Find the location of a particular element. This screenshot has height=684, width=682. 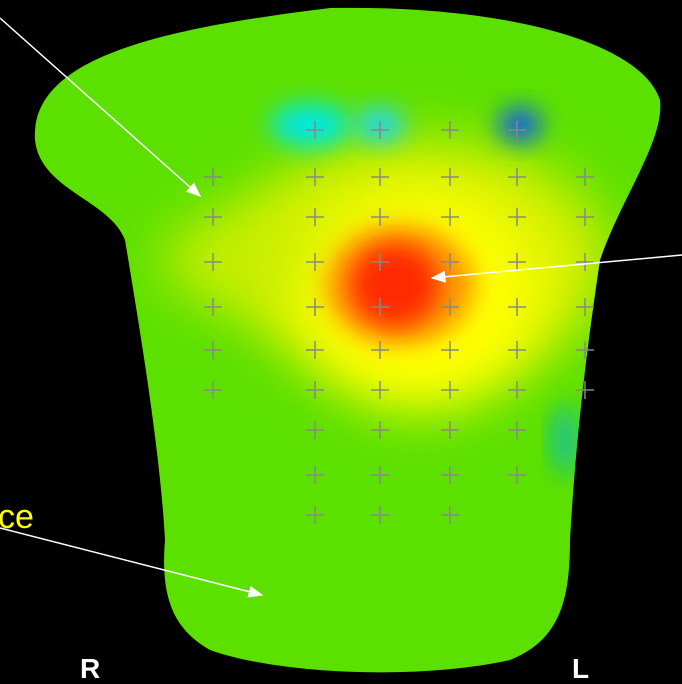

side-label: R is located at coordinates (90, 668).